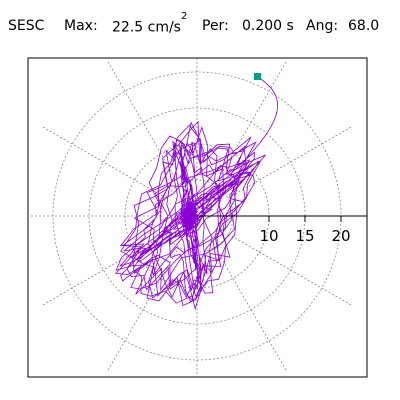  Describe the element at coordinates (340, 236) in the screenshot. I see `tick-label-20: 20` at that location.